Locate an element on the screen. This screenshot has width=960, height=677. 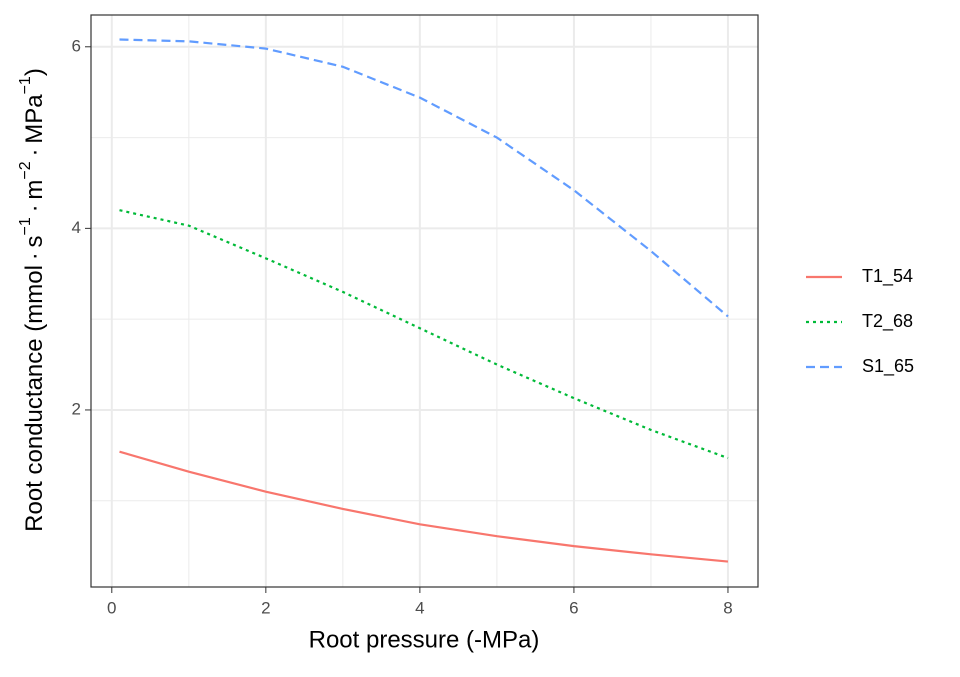
x-axis-label: Root pressure (-MPa) is located at coordinates (424, 639).